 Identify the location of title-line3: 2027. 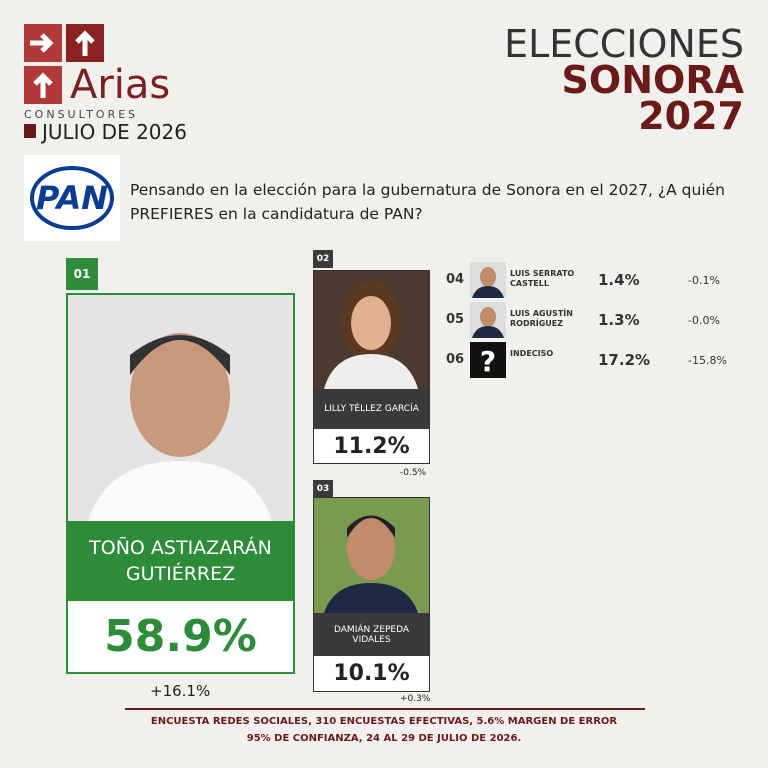
(691, 116).